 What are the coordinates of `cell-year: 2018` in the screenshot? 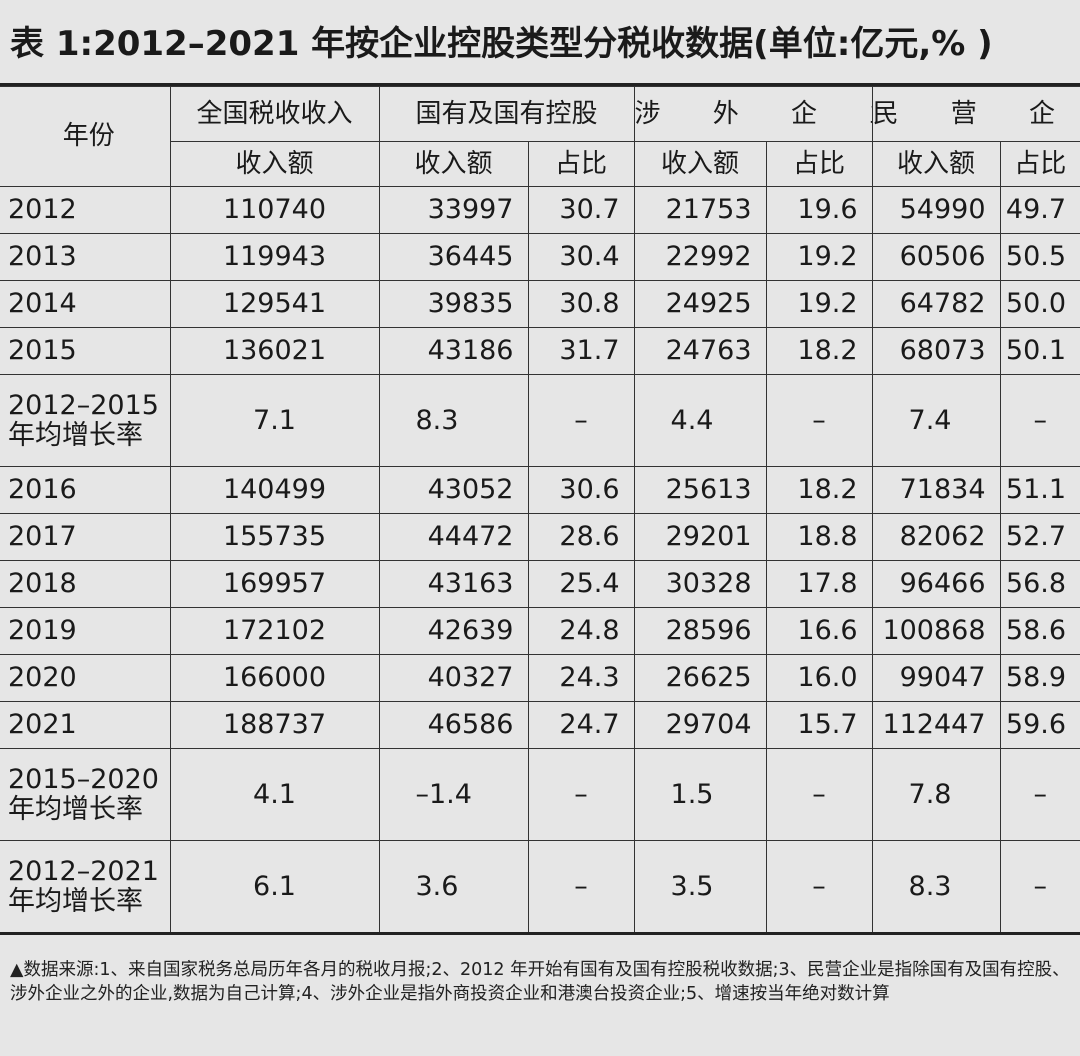 It's located at (85, 584).